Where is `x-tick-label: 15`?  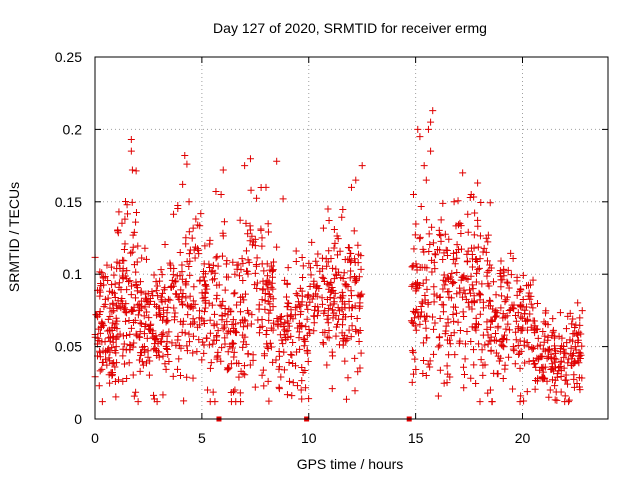
x-tick-label: 15 is located at coordinates (416, 438).